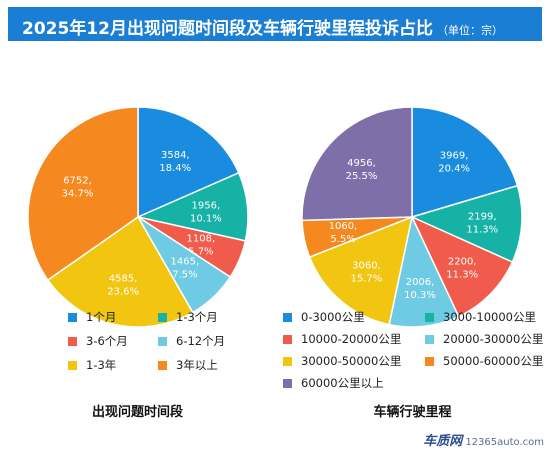 The height and width of the screenshot is (453, 550). I want to click on legend-item-2: 3-6个月, so click(98, 341).